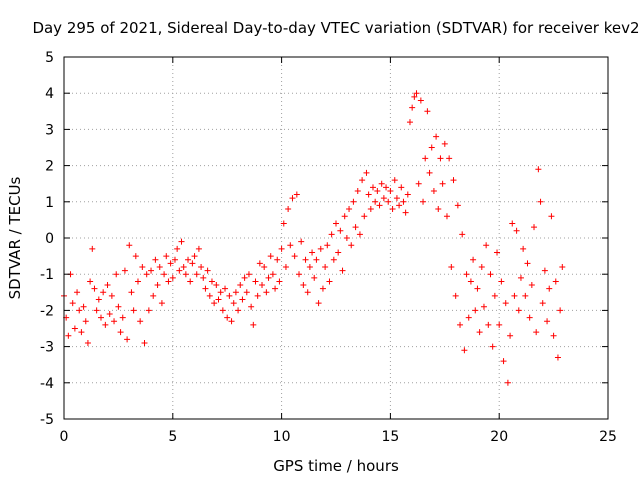 The height and width of the screenshot is (480, 640). I want to click on y-tick-label: -4, so click(47, 384).